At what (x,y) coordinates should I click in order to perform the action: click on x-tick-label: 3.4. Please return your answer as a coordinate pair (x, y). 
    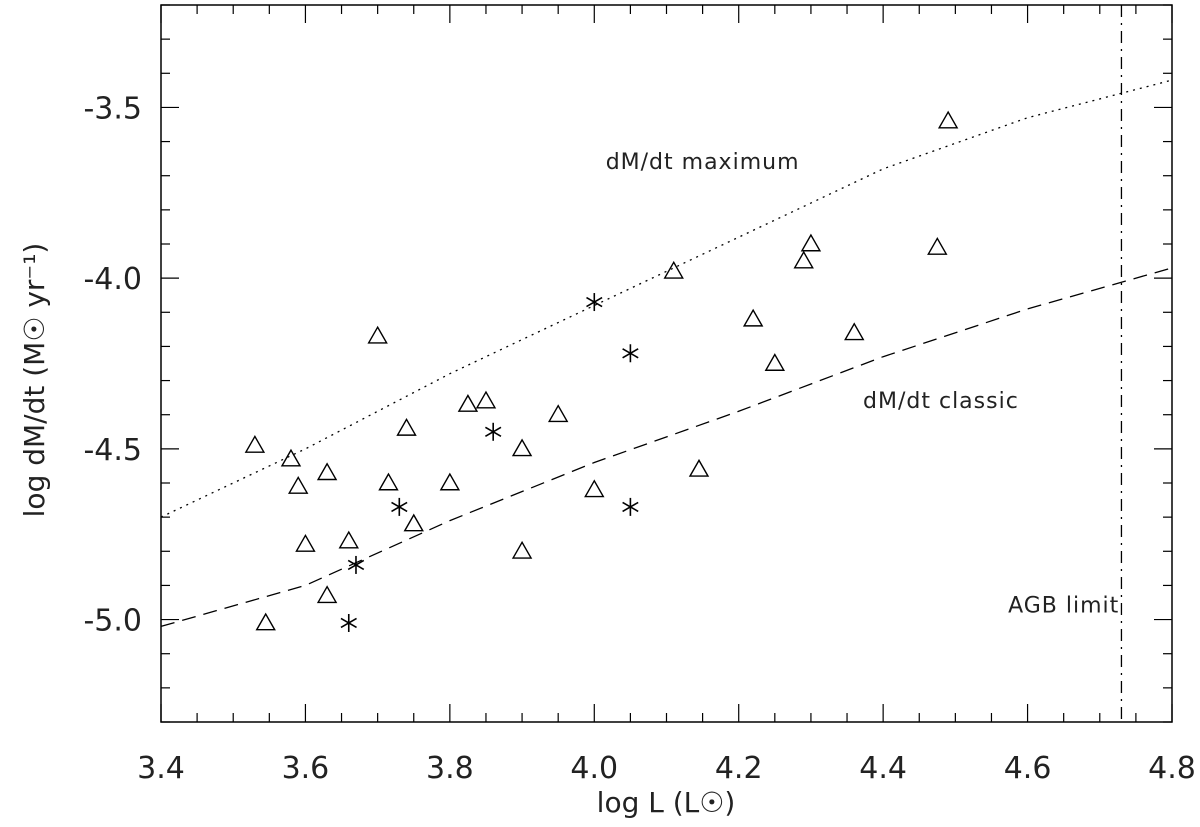
    Looking at the image, I should click on (161, 768).